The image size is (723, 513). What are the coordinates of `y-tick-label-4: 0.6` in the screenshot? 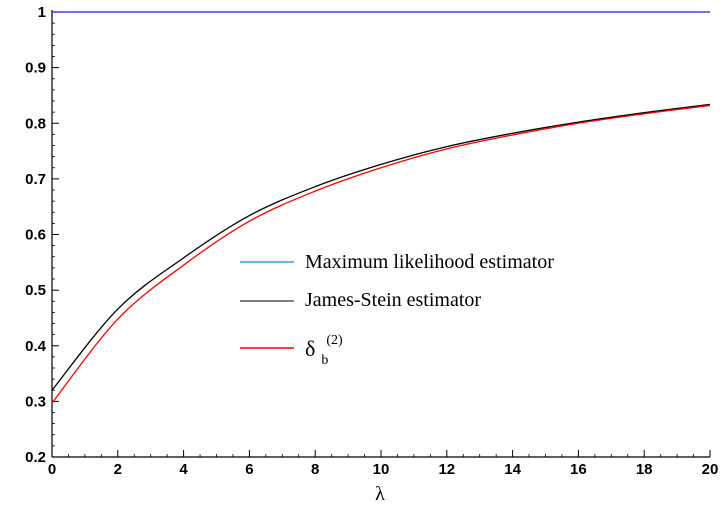 It's located at (35, 235).